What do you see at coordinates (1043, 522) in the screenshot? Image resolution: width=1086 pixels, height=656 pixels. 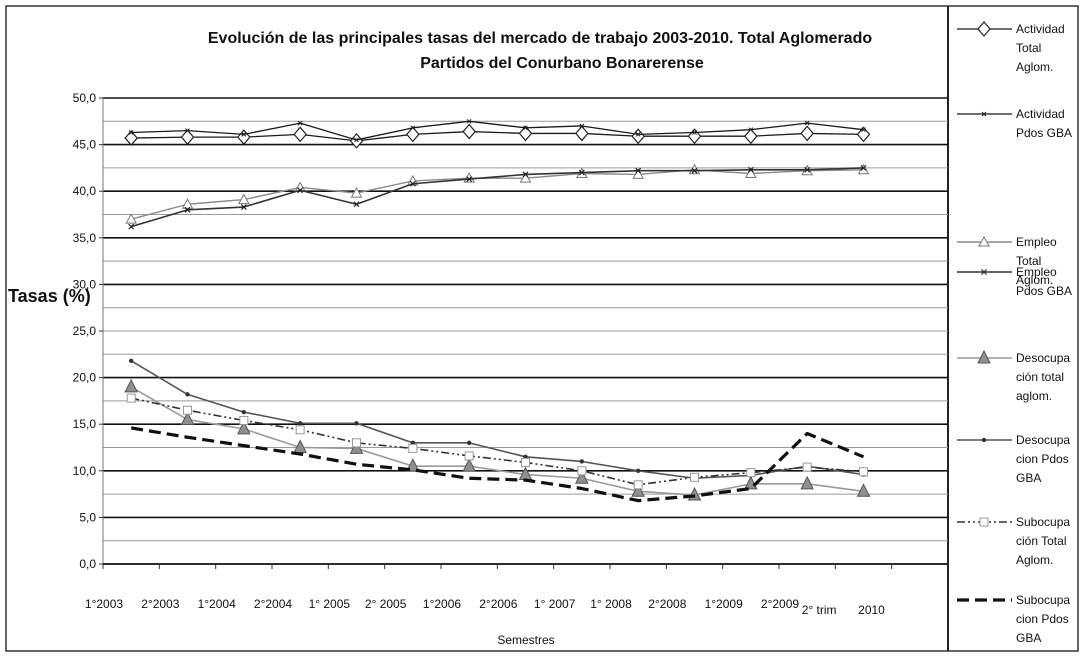 I see `legend-label: Subocupa` at bounding box center [1043, 522].